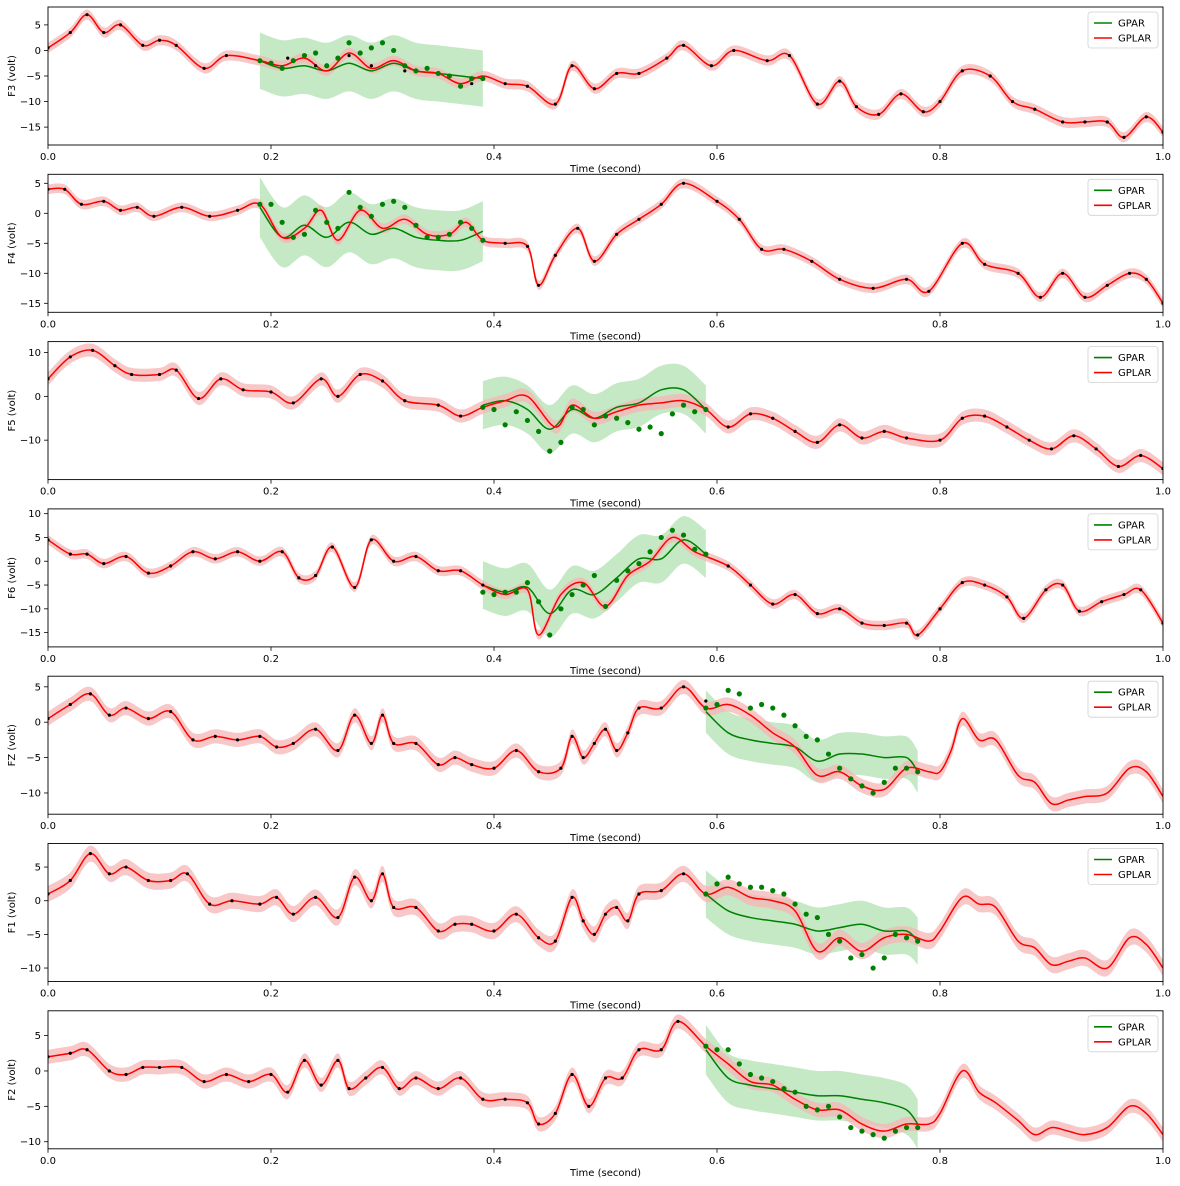 This screenshot has width=1180, height=1186. Describe the element at coordinates (48, 492) in the screenshot. I see `x-tick-label: 0.0` at that location.